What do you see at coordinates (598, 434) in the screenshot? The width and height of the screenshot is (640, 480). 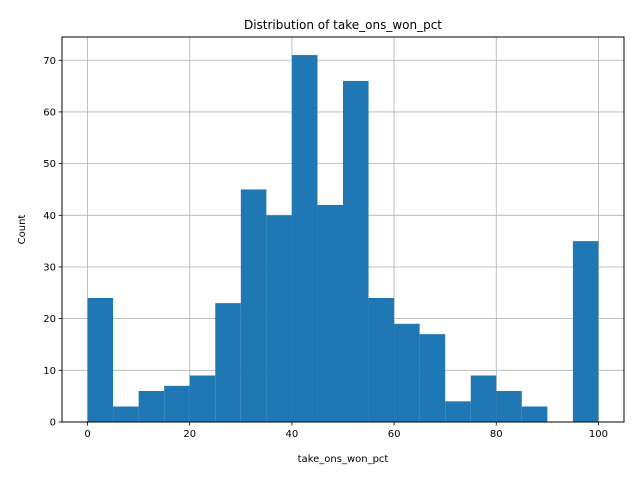 I see `x-tick-label: 100` at bounding box center [598, 434].